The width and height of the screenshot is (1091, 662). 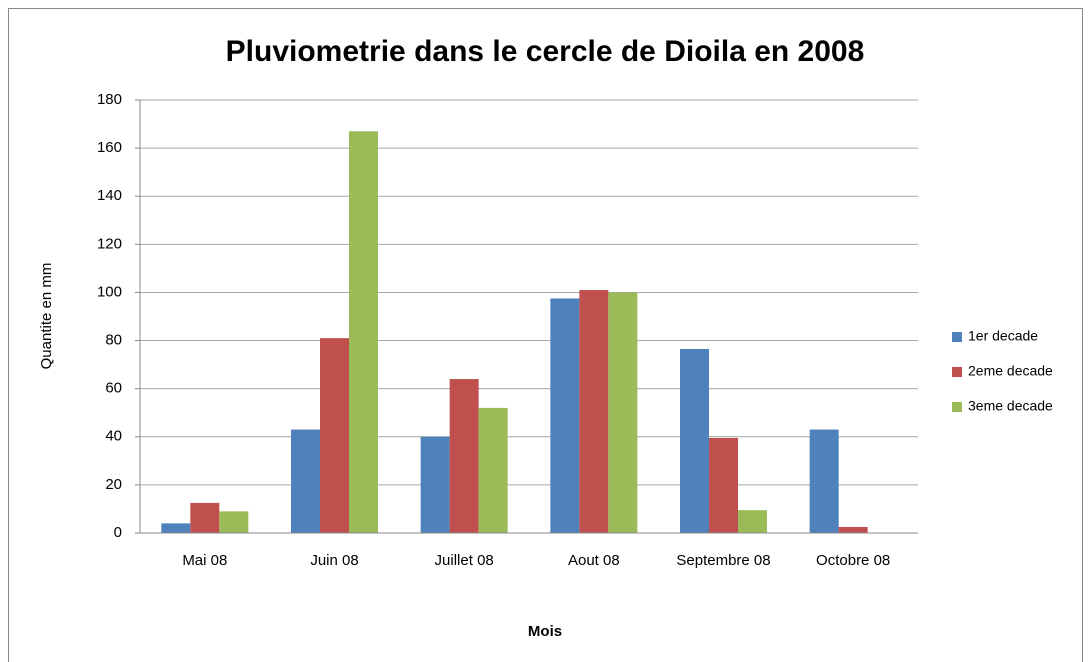 What do you see at coordinates (109, 291) in the screenshot?
I see `y-tick-label: 100` at bounding box center [109, 291].